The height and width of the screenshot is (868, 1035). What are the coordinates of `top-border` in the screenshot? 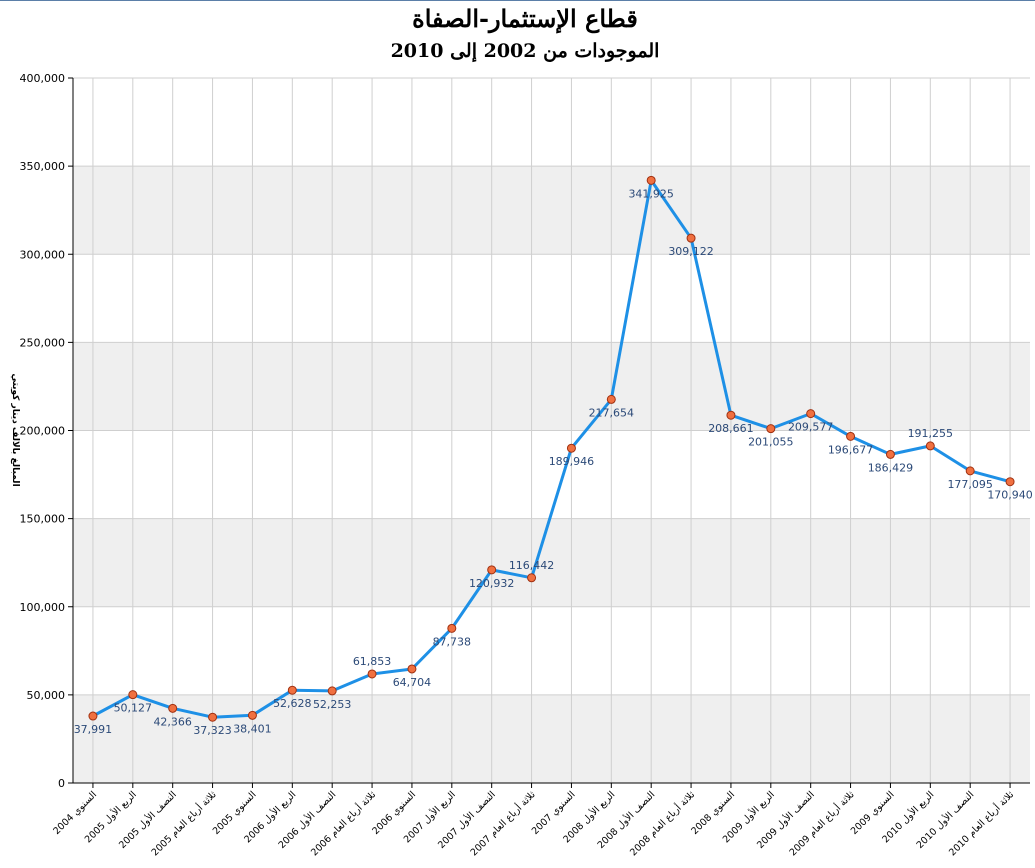 It's located at (517, 0).